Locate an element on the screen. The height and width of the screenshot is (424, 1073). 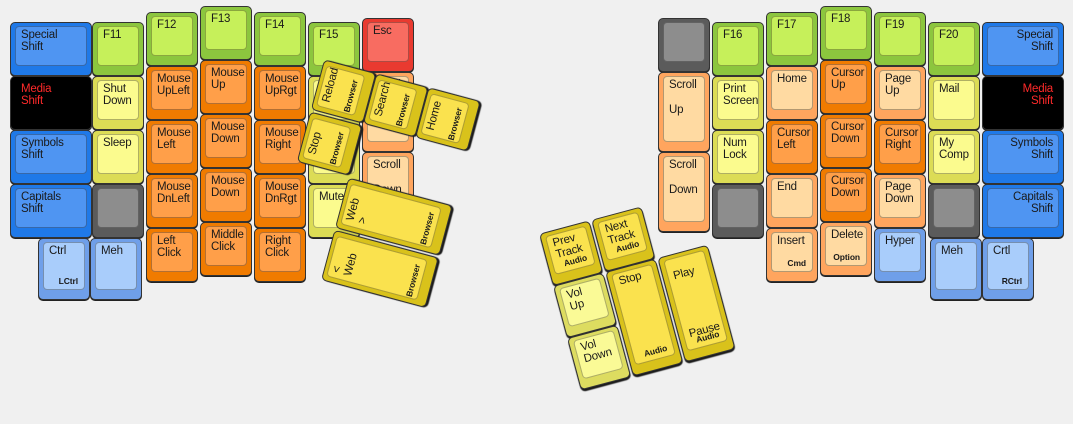
keycap-face: Vol Up is located at coordinates (584, 302).